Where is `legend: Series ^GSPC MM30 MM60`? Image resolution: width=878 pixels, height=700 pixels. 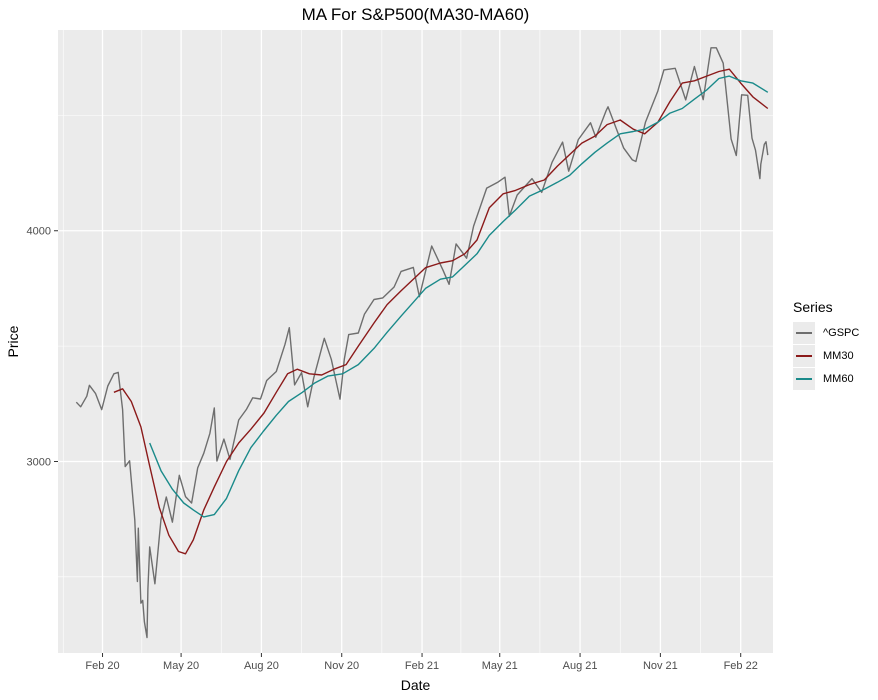
legend: Series ^GSPC MM30 MM60 is located at coordinates (833, 344).